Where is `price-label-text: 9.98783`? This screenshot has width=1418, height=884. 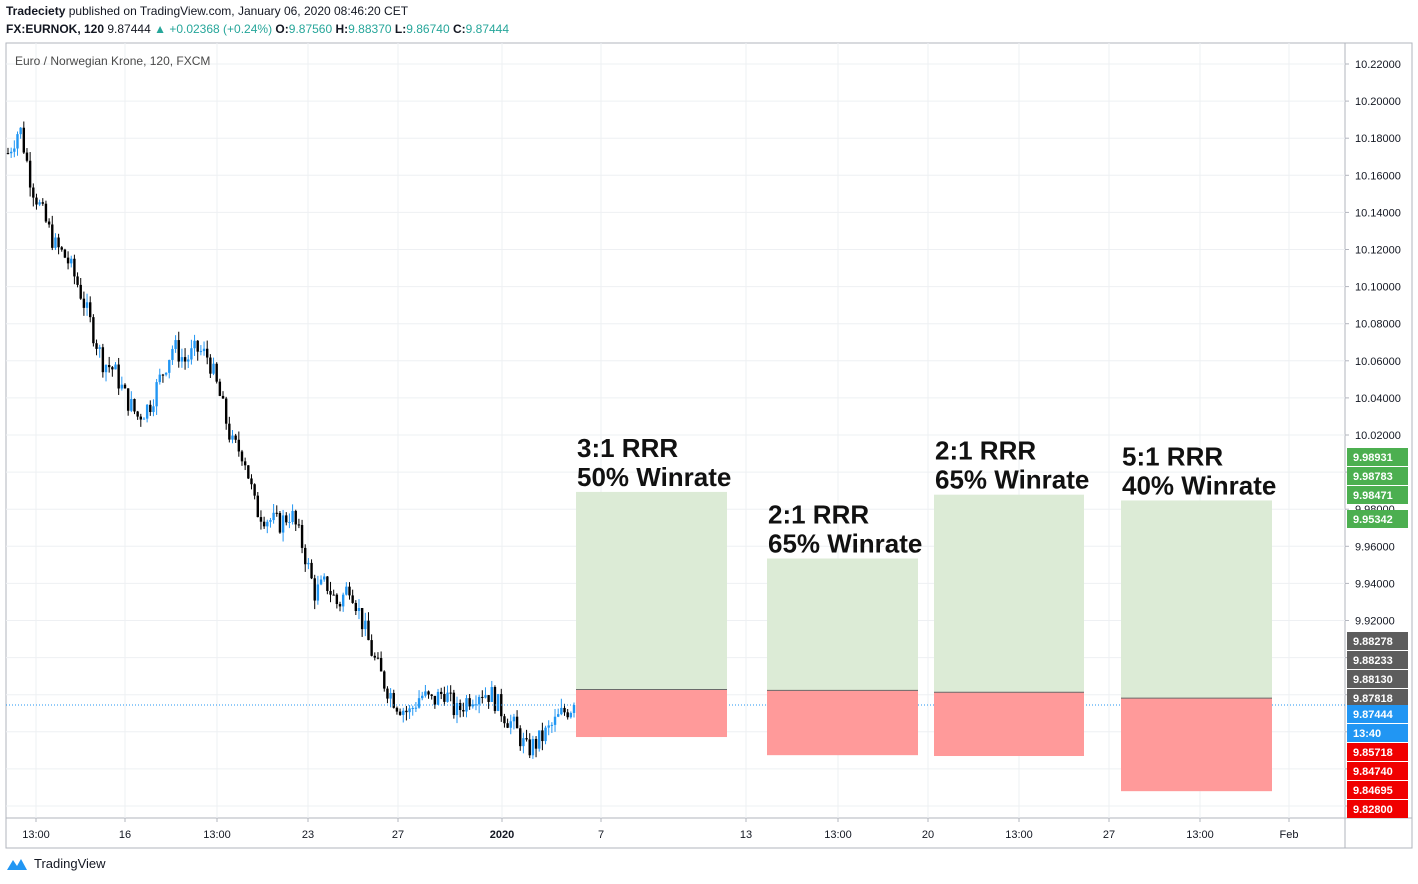
price-label-text: 9.98783 is located at coordinates (1373, 477).